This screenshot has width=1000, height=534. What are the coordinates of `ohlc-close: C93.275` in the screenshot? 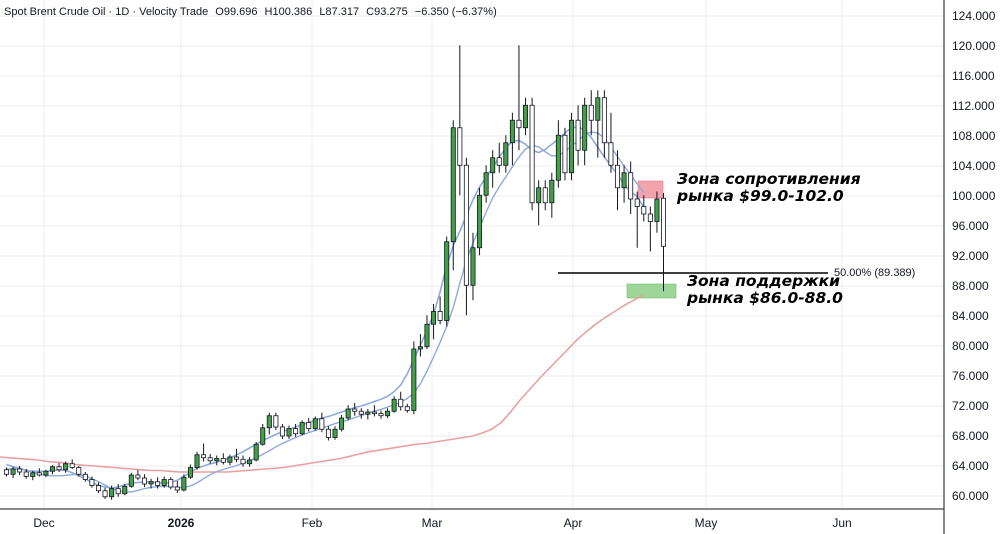 It's located at (387, 12).